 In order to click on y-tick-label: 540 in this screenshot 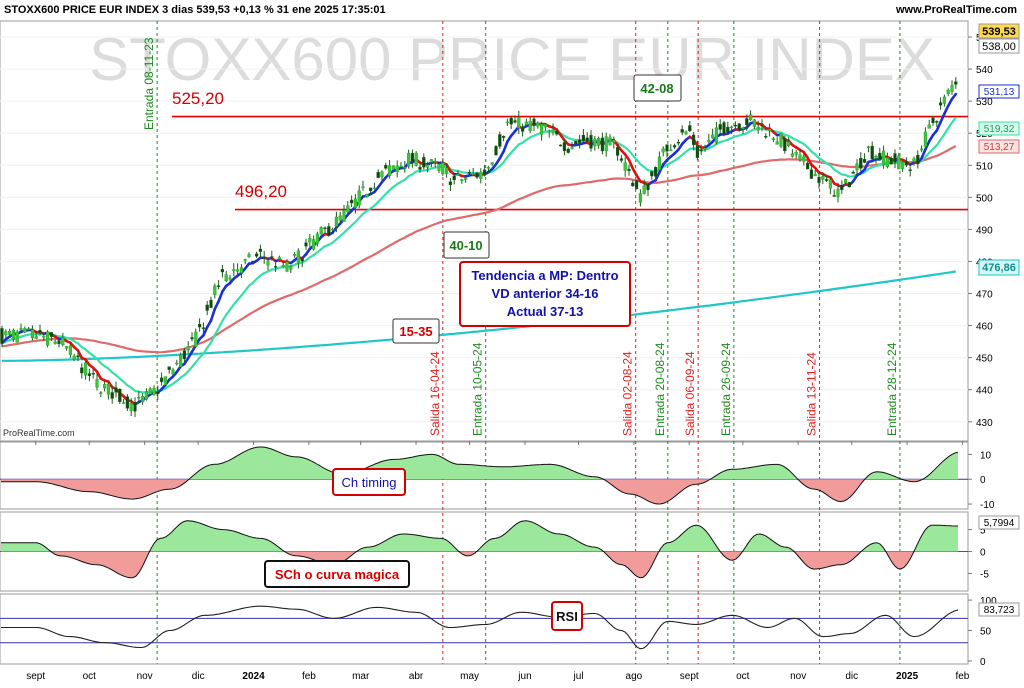, I will do `click(984, 70)`.